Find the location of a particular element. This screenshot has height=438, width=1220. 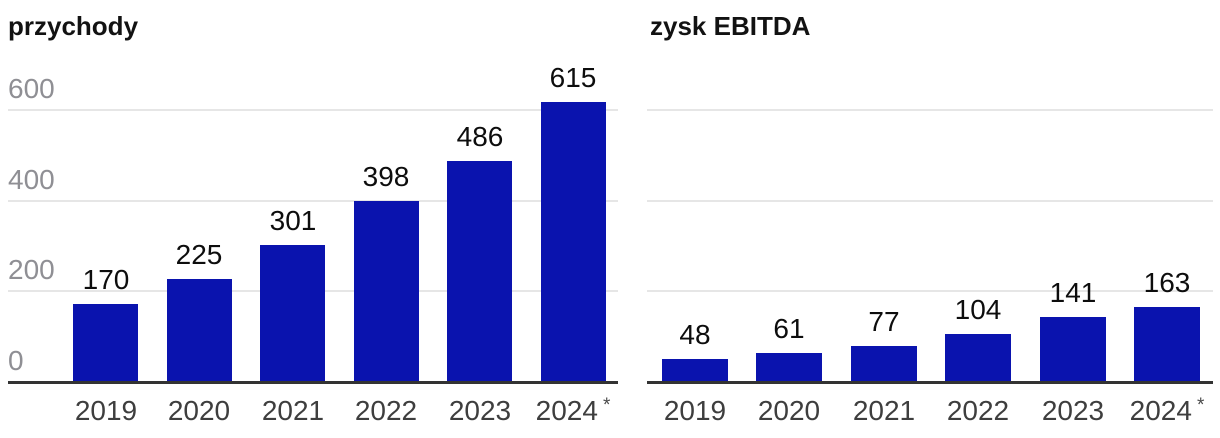

bar-value-label: 225 is located at coordinates (199, 254).